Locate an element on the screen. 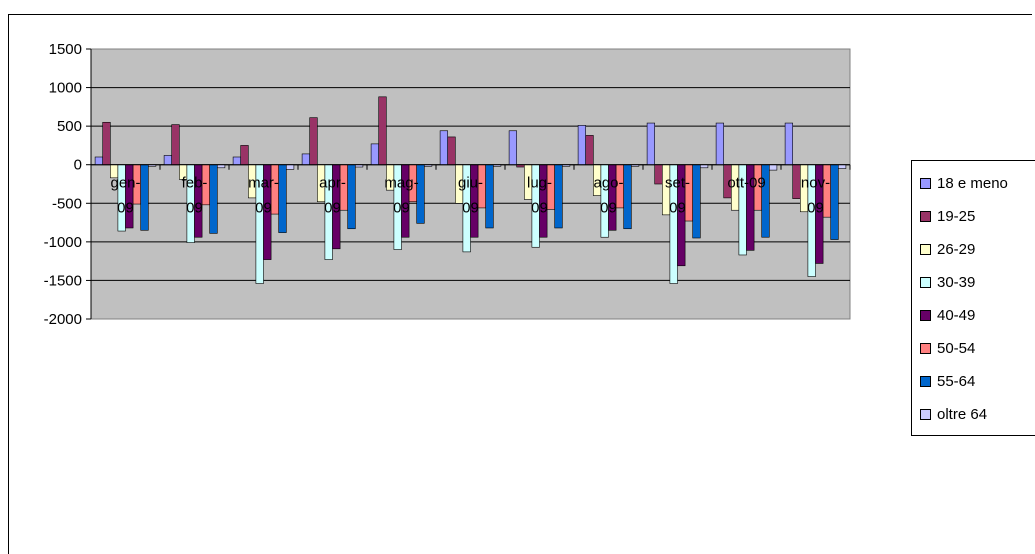 The height and width of the screenshot is (554, 1035). x-tick-label: ott-09 is located at coordinates (746, 183).